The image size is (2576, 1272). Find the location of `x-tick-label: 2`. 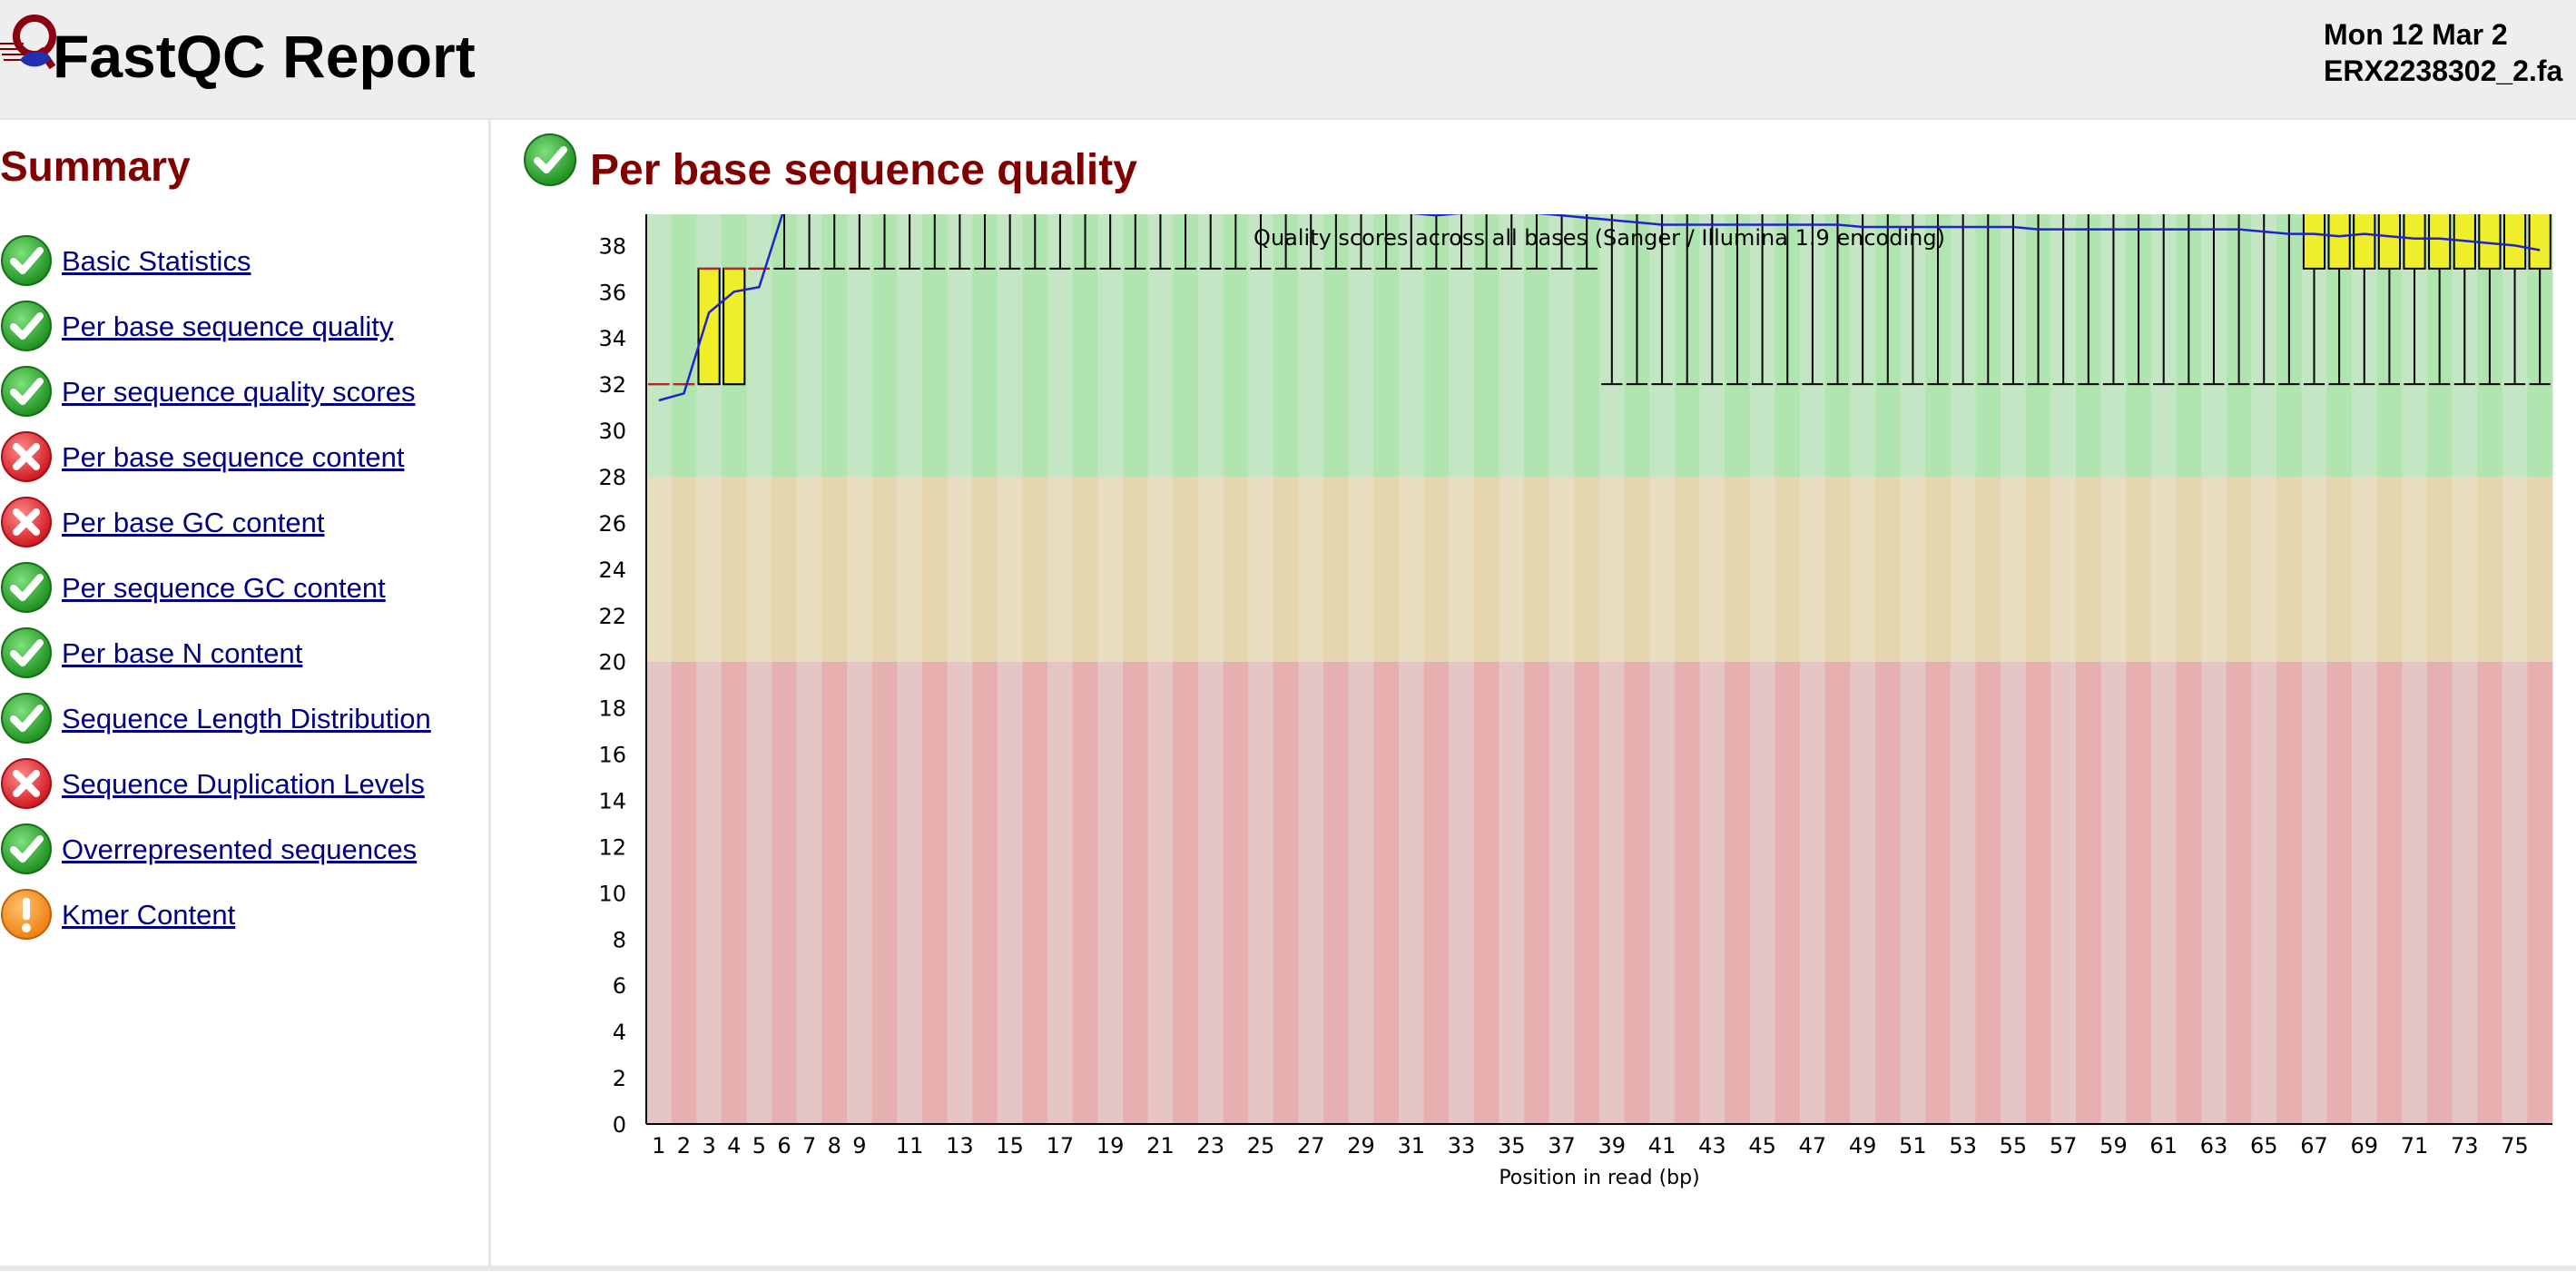

x-tick-label: 2 is located at coordinates (684, 1146).